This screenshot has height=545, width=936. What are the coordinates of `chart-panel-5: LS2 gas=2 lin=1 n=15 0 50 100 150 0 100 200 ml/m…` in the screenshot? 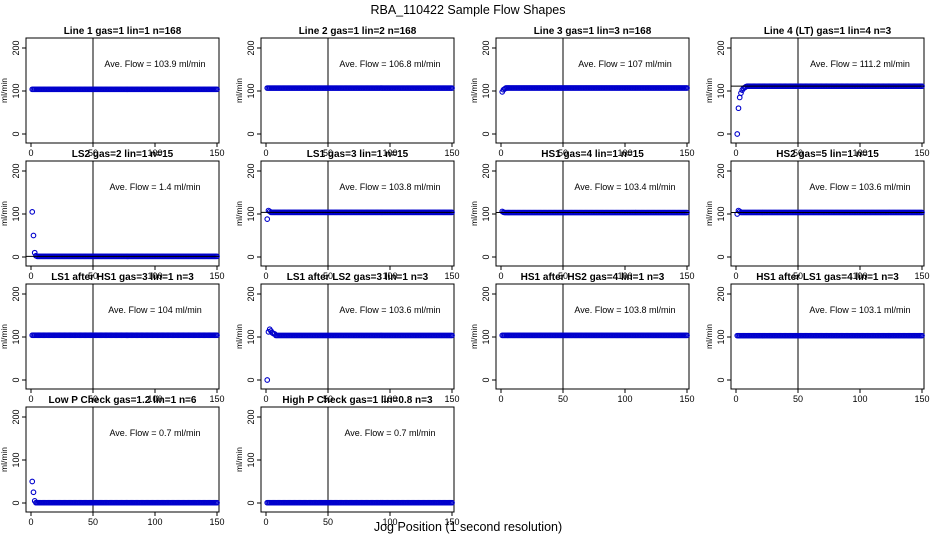 It's located at (112, 215).